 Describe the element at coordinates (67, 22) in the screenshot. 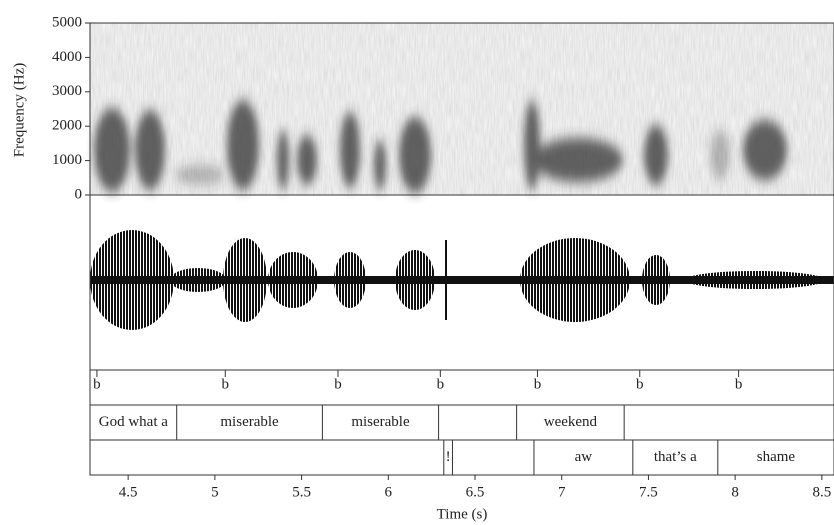

I see `y-tick-label: 5000` at that location.